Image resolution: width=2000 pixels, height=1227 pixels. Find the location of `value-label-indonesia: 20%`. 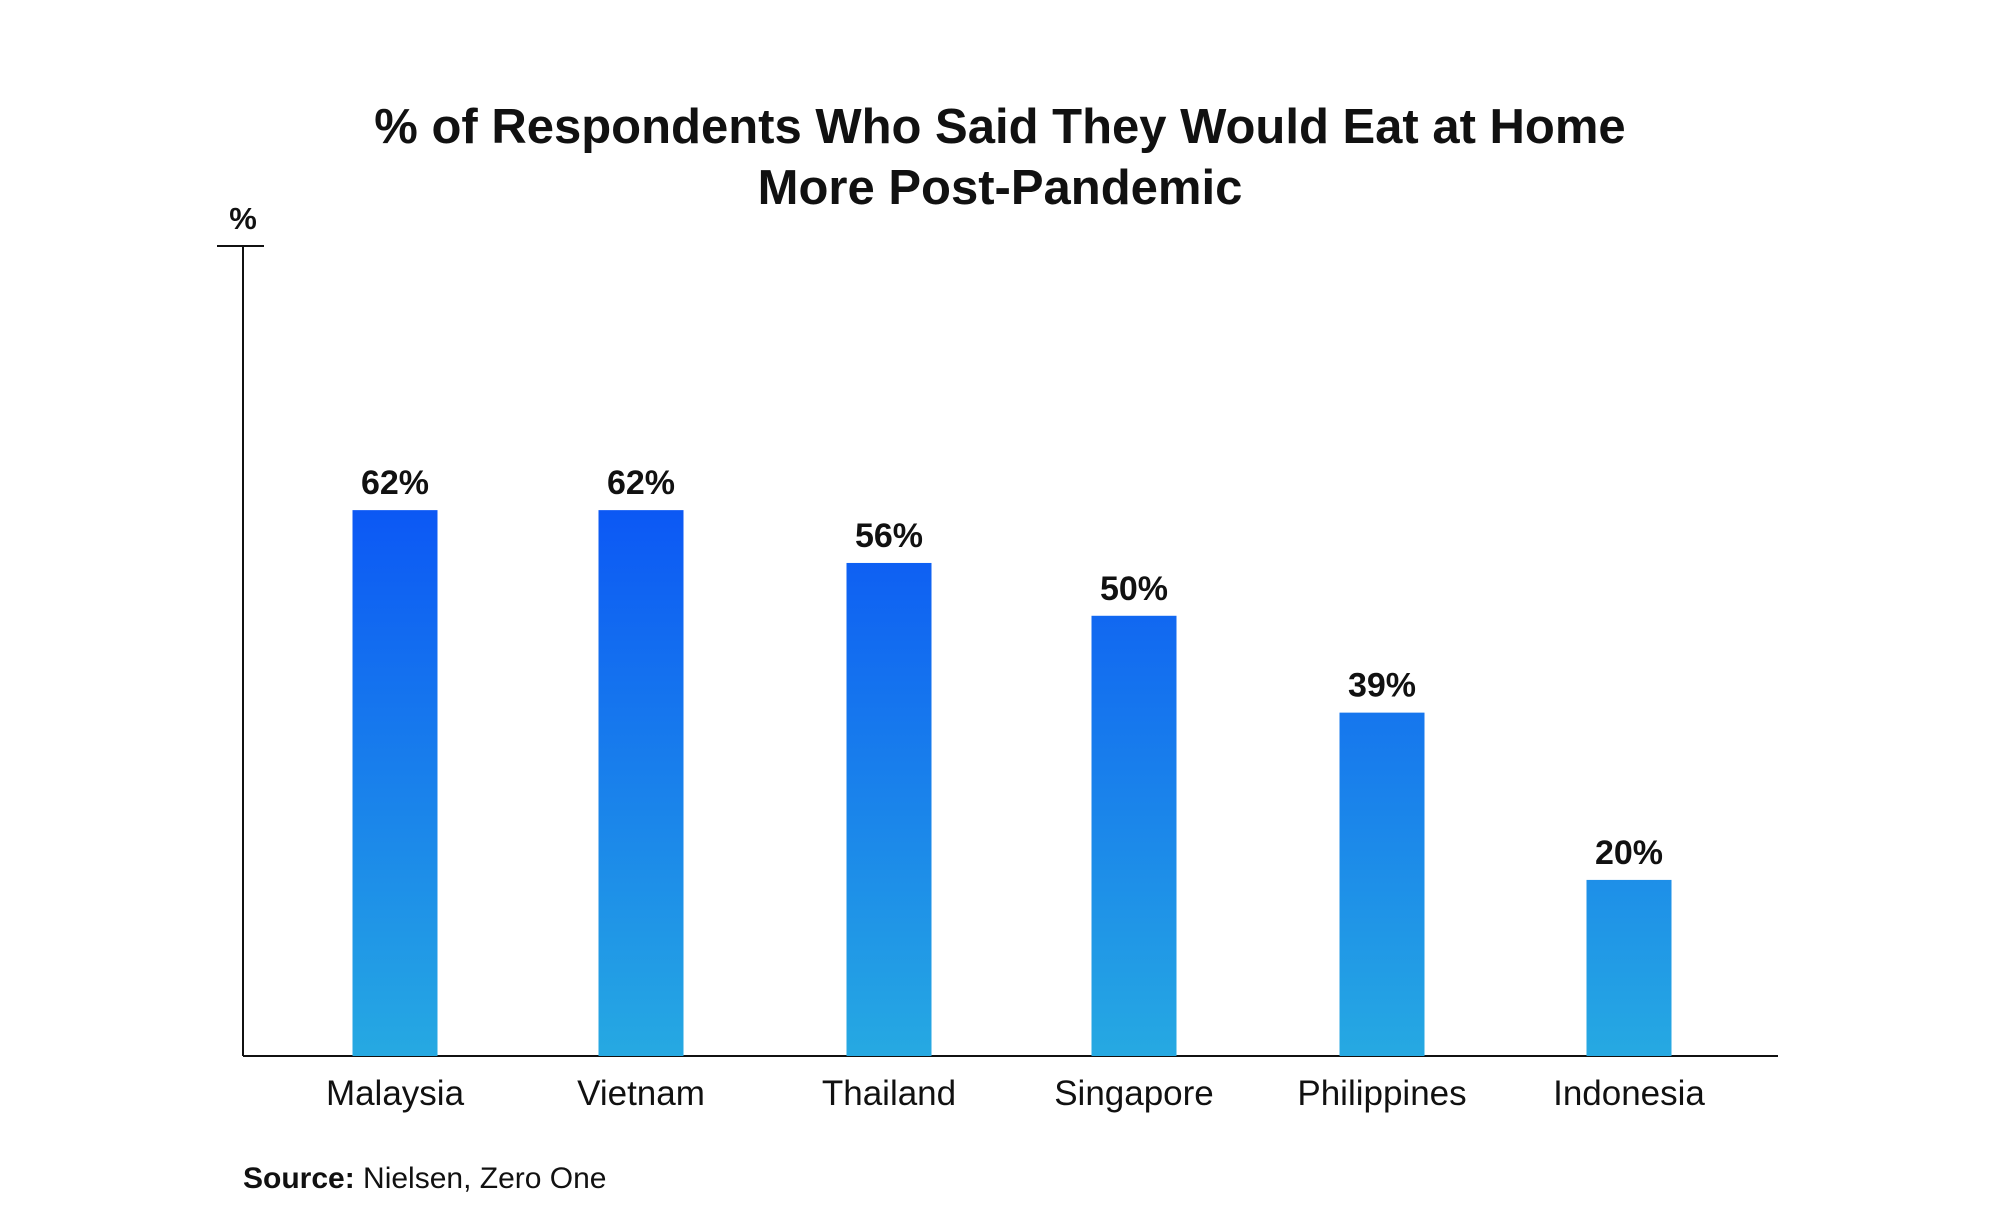

value-label-indonesia: 20% is located at coordinates (1629, 853).